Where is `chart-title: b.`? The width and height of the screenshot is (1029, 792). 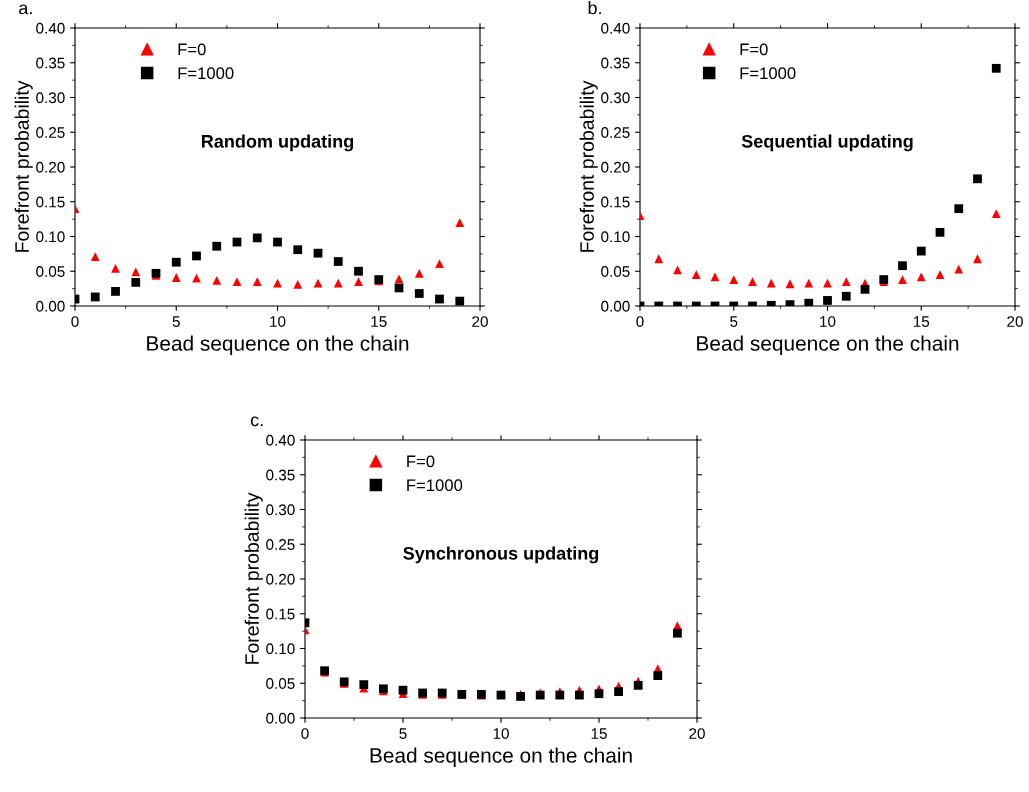 chart-title: b. is located at coordinates (594, 8).